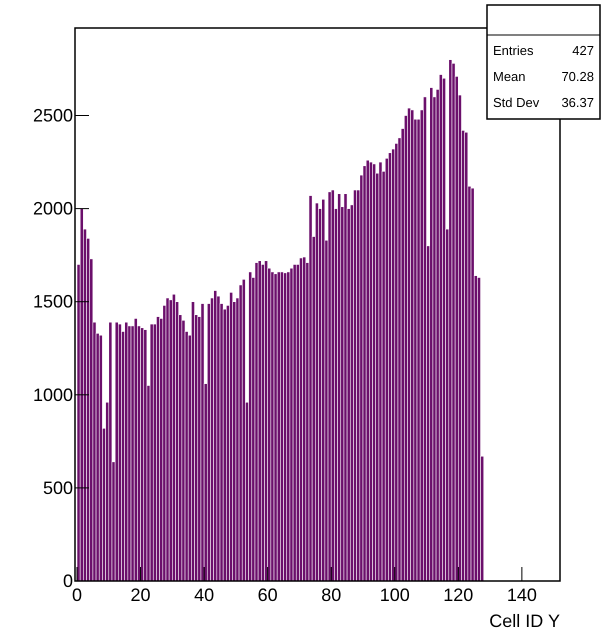 This screenshot has width=608, height=636. I want to click on x-tick-label: 100, so click(395, 595).